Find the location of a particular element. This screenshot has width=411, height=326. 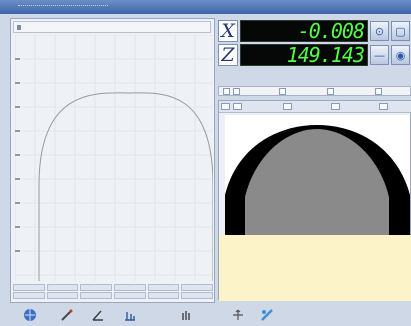

tool-icon is located at coordinates (267, 315).